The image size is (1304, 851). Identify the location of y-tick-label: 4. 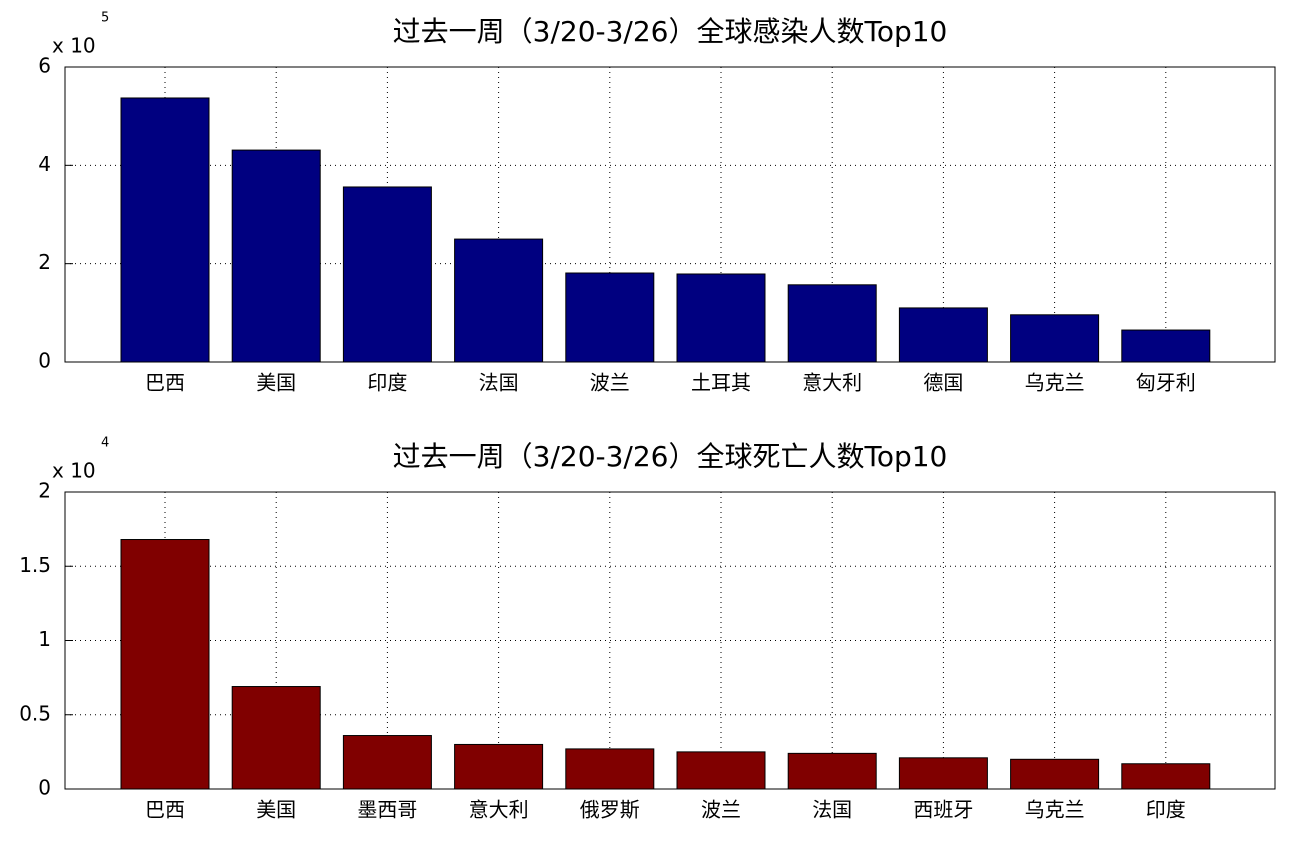
(44, 164).